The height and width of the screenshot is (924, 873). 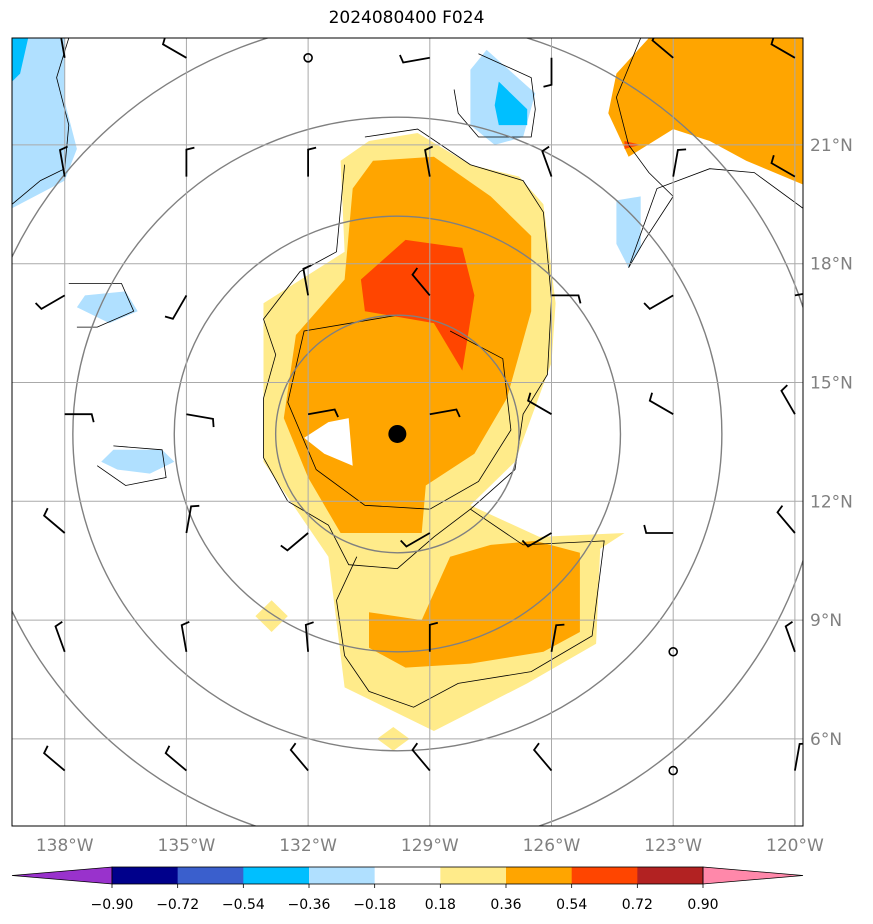 I want to click on x-tick-label: 135°W, so click(x=187, y=846).